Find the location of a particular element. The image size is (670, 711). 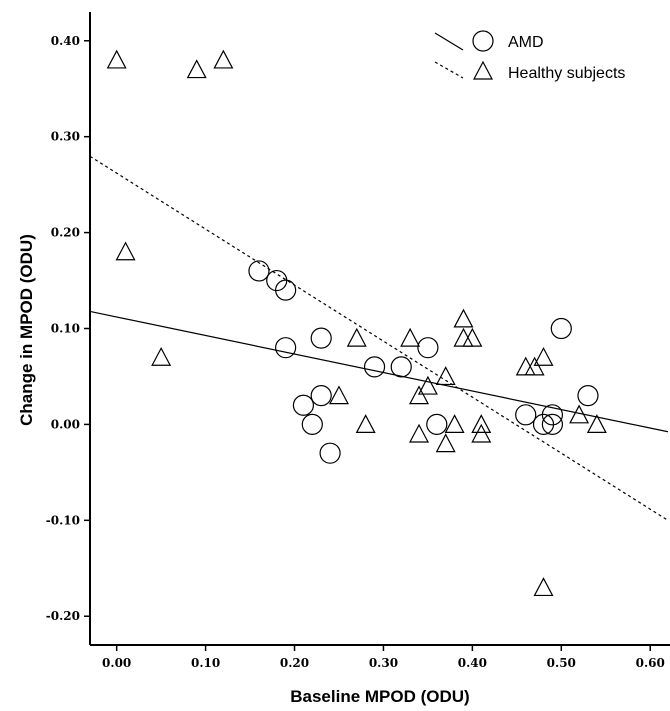

legend-healthy-label: Healthy subjects is located at coordinates (566, 73).